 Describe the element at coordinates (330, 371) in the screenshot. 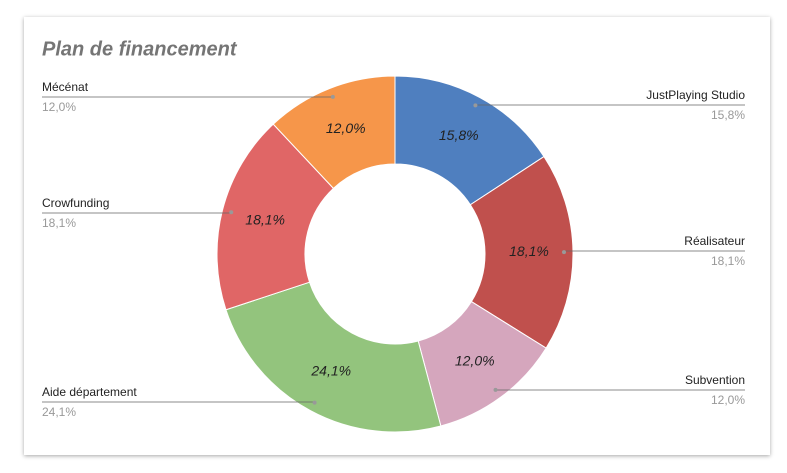

I see `slice-label: 24,1%` at that location.